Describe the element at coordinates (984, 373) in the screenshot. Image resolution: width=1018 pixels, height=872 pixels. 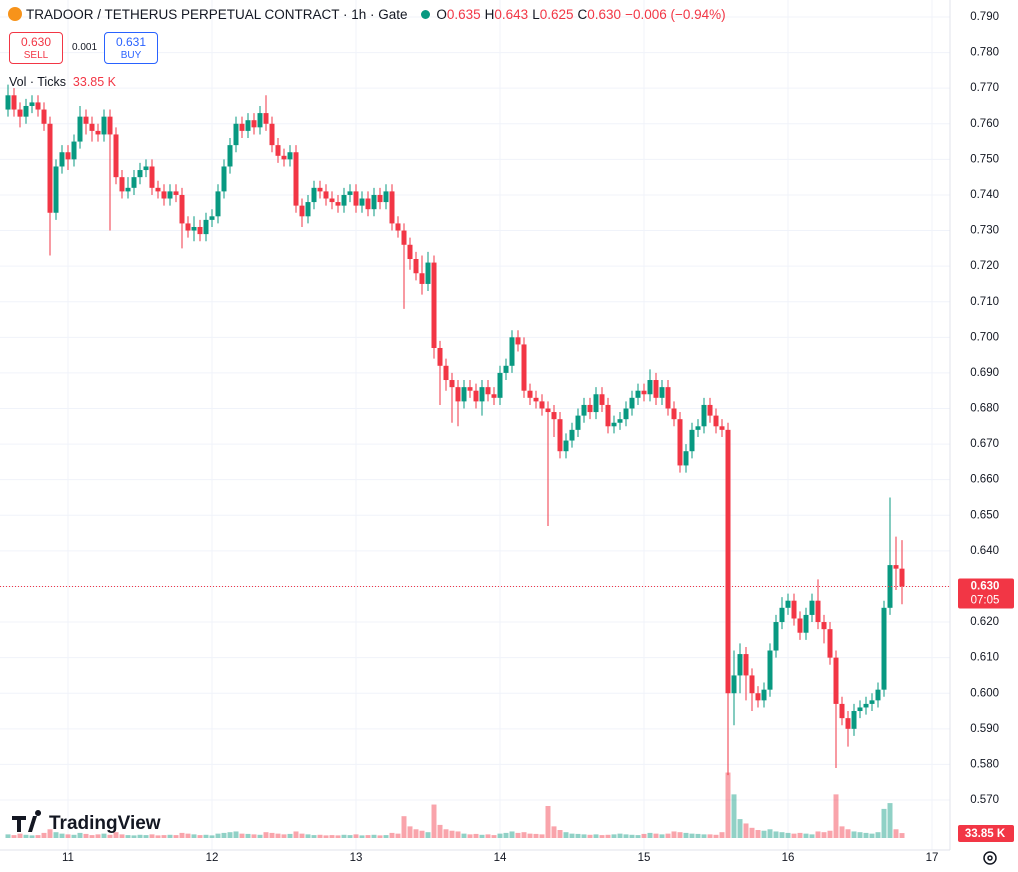
I see `y-tick-label: 0.690` at that location.